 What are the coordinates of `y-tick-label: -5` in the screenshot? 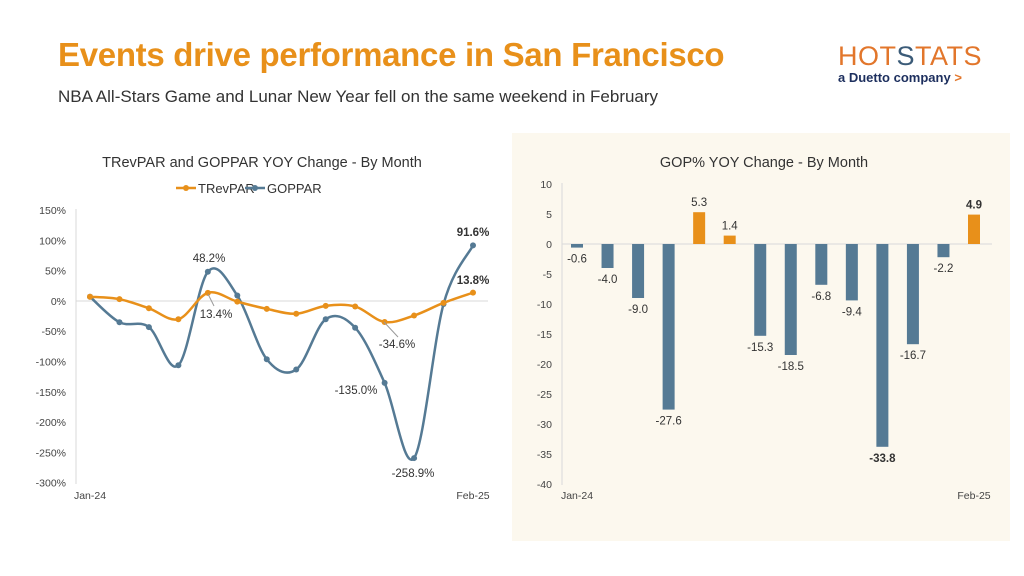 It's located at (547, 275).